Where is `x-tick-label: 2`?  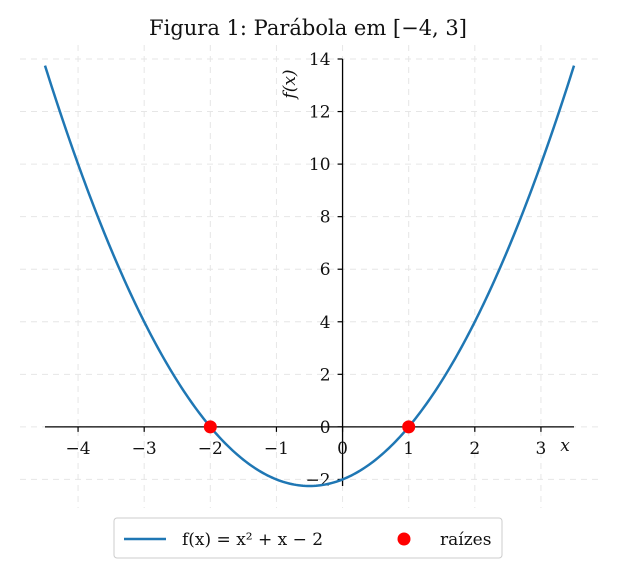 x-tick-label: 2 is located at coordinates (474, 449).